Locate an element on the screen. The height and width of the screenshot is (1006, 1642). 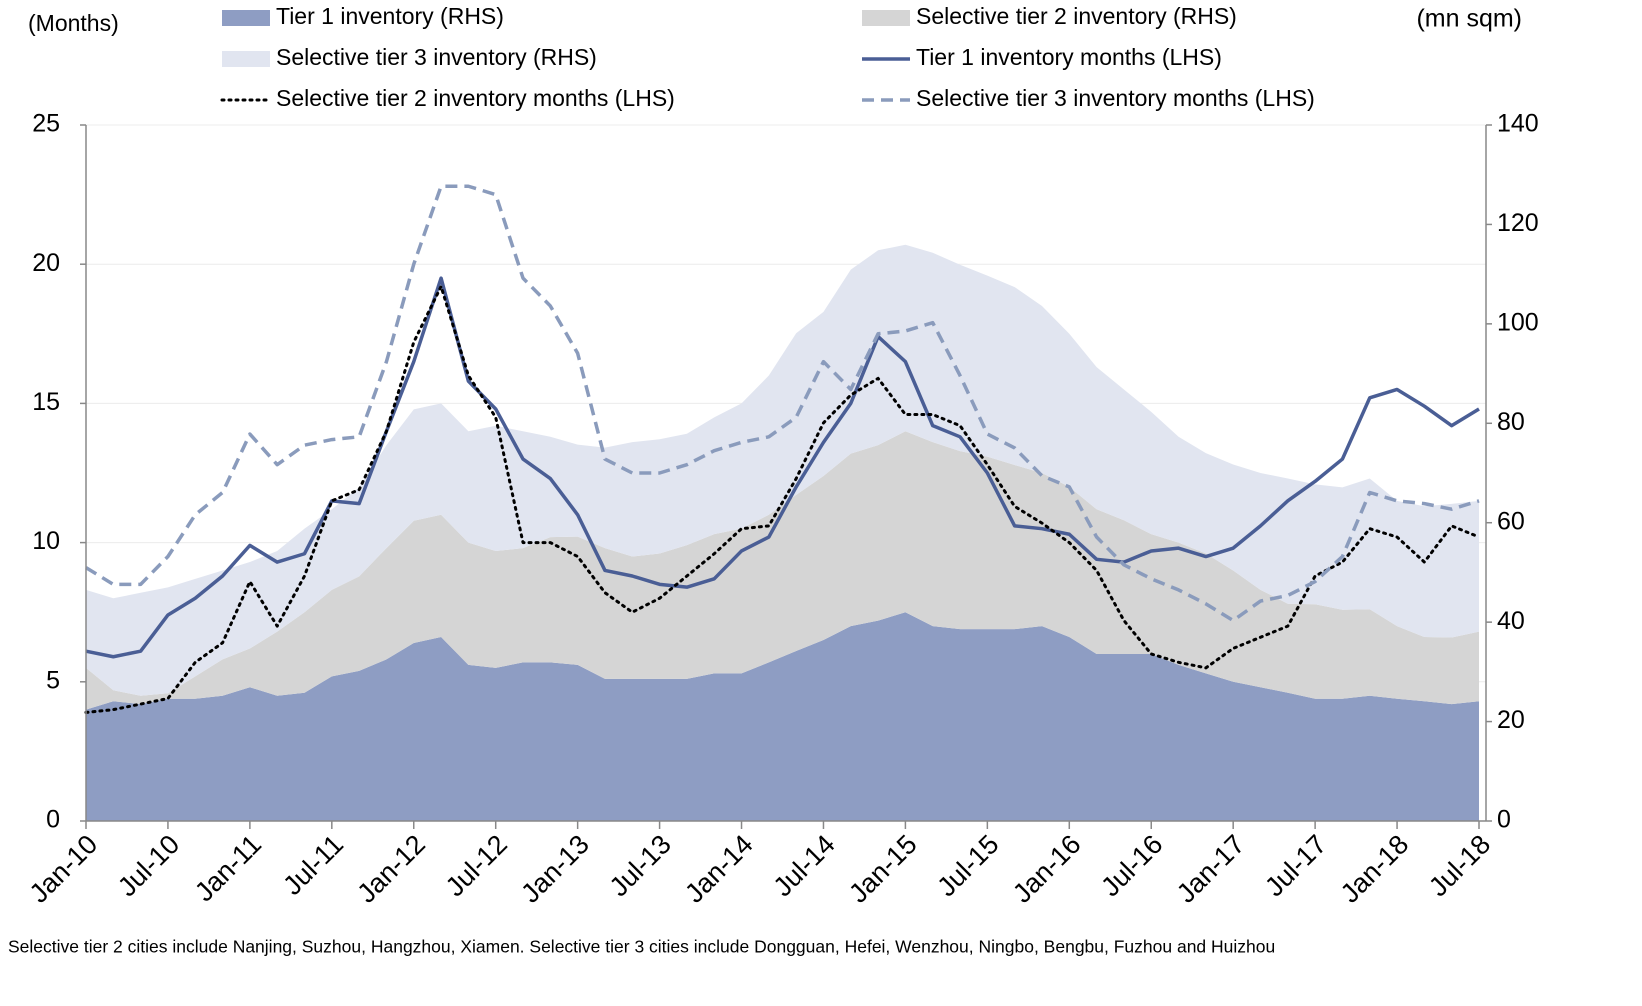
y2-tick-label: 40 is located at coordinates (1511, 621).